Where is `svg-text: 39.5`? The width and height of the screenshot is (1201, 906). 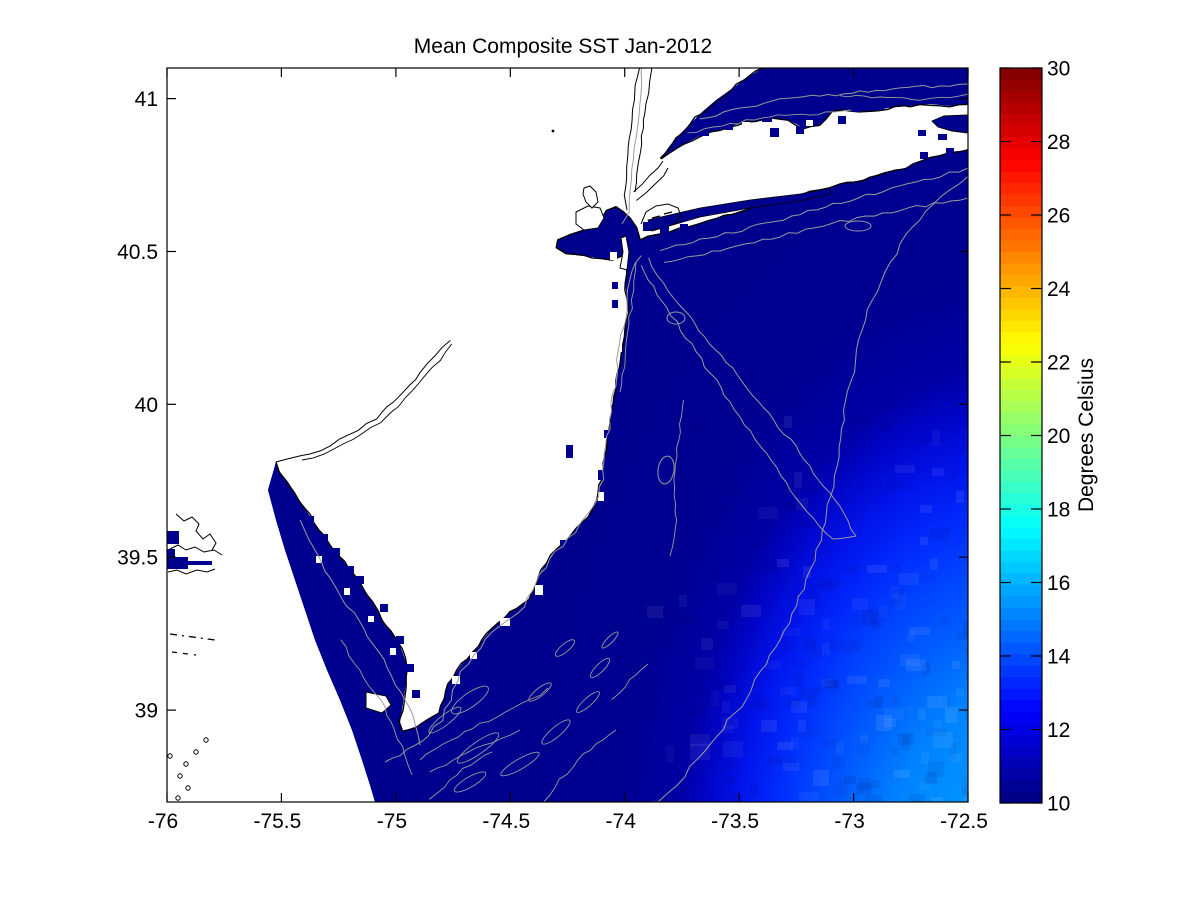 svg-text: 39.5 is located at coordinates (137, 558).